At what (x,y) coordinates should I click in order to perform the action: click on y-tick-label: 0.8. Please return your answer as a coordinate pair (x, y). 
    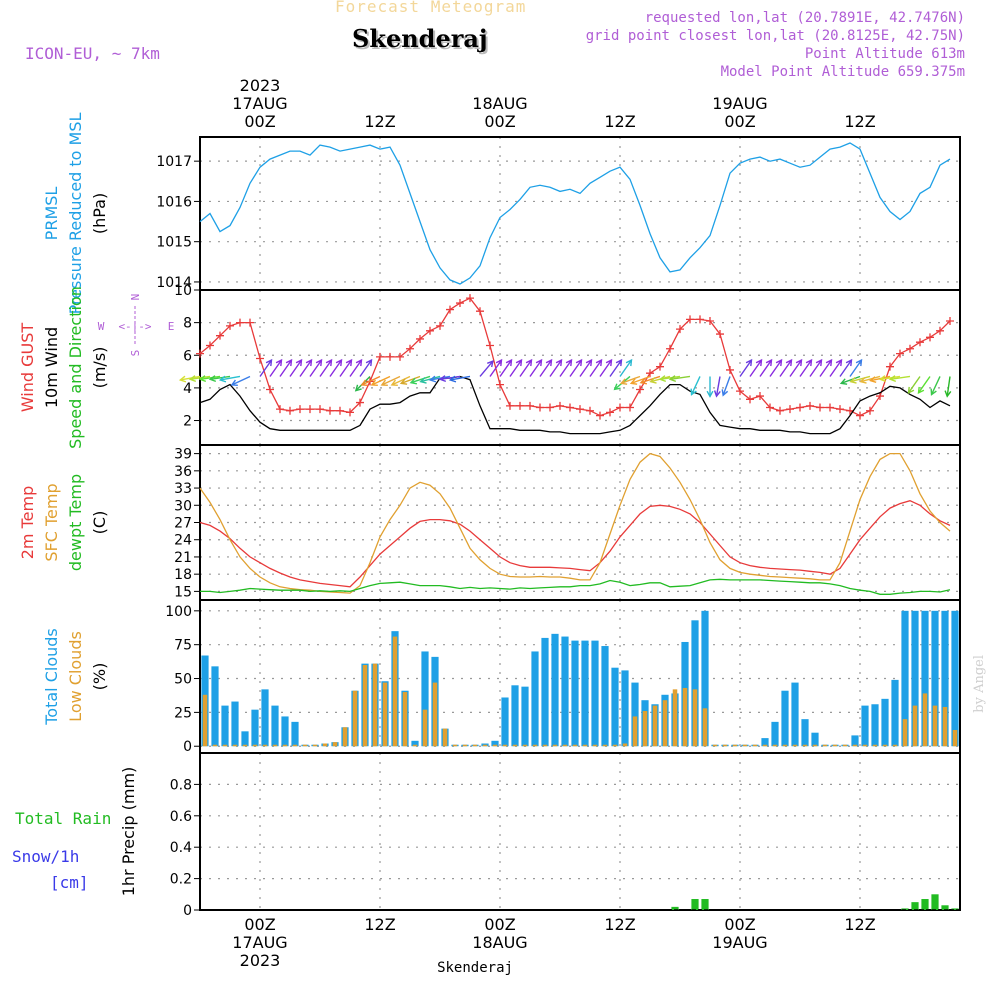
    Looking at the image, I should click on (181, 785).